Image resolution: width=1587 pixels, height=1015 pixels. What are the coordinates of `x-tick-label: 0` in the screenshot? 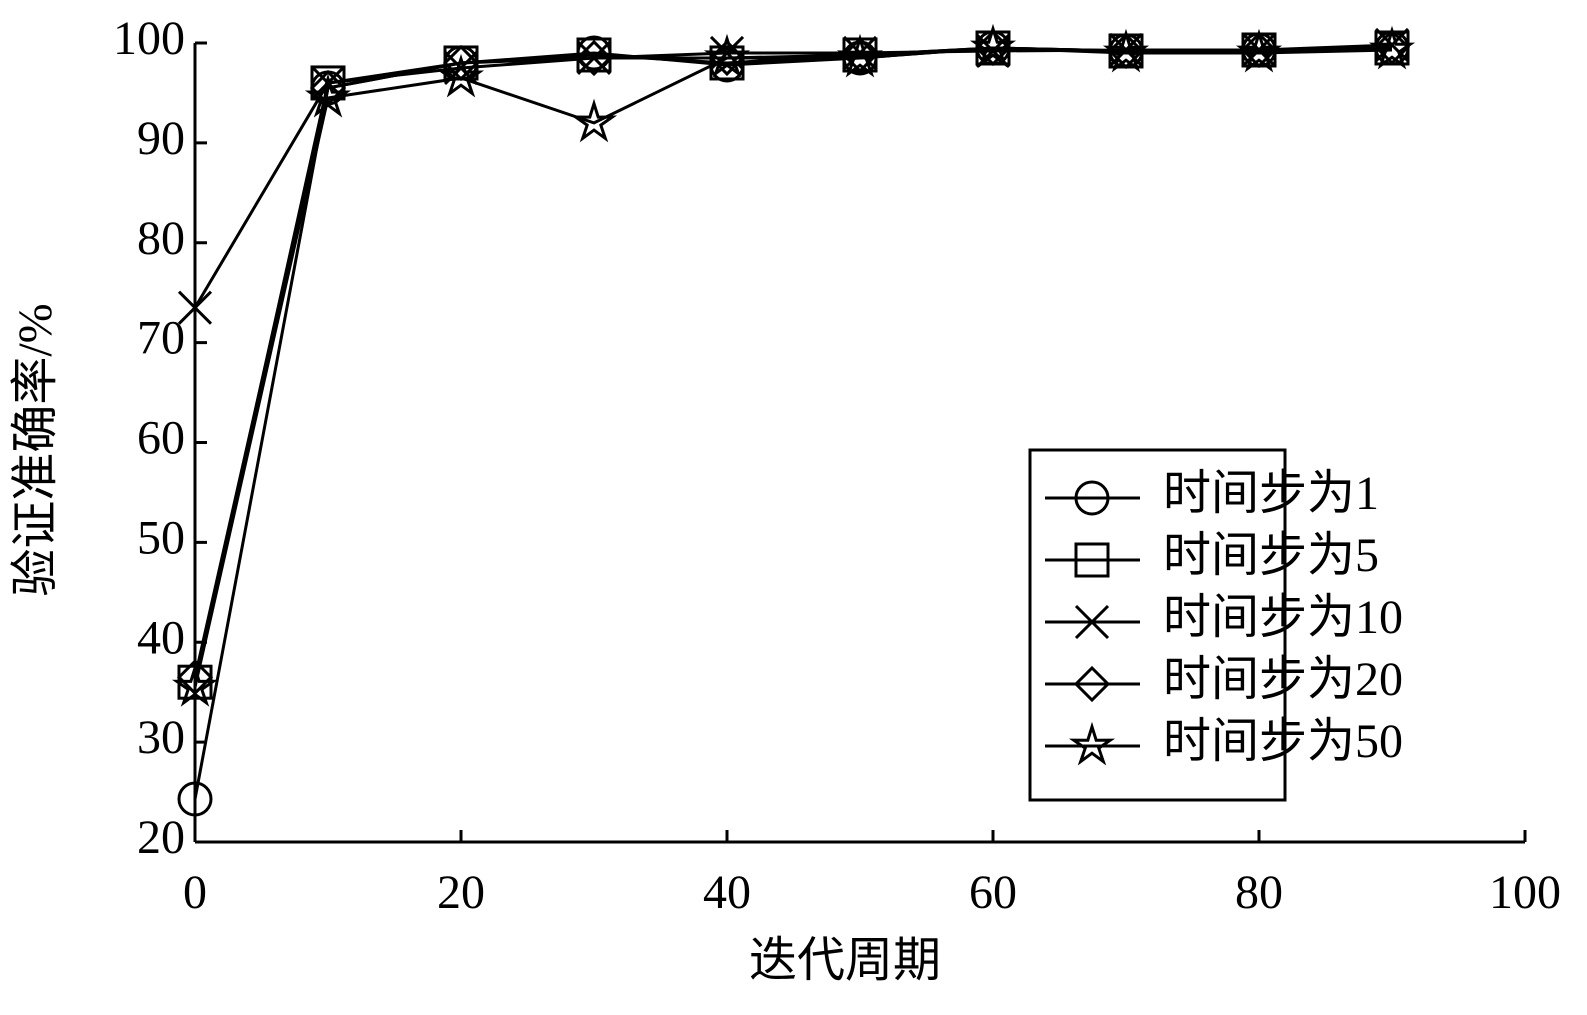 It's located at (195, 892).